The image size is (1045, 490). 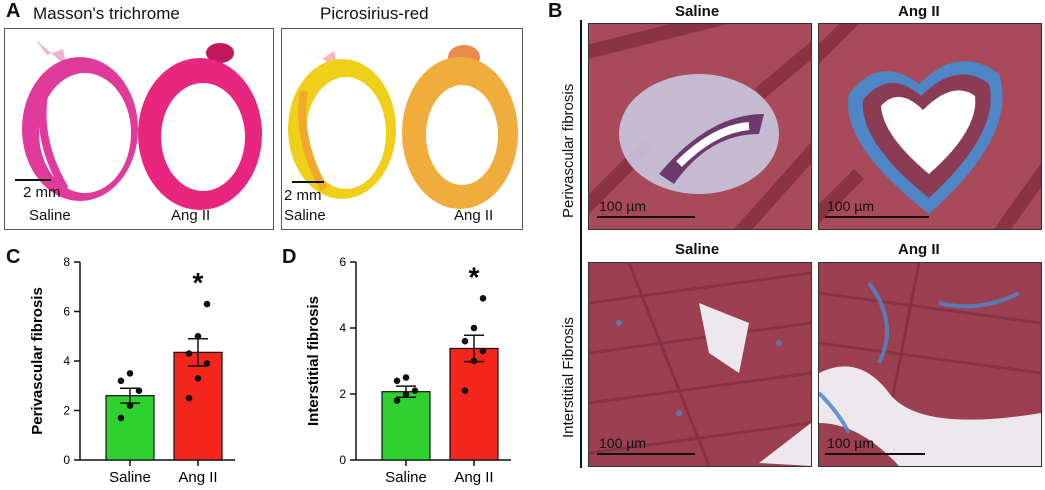 What do you see at coordinates (37, 361) in the screenshot?
I see `c-y-label: Perivascular fibrosis` at bounding box center [37, 361].